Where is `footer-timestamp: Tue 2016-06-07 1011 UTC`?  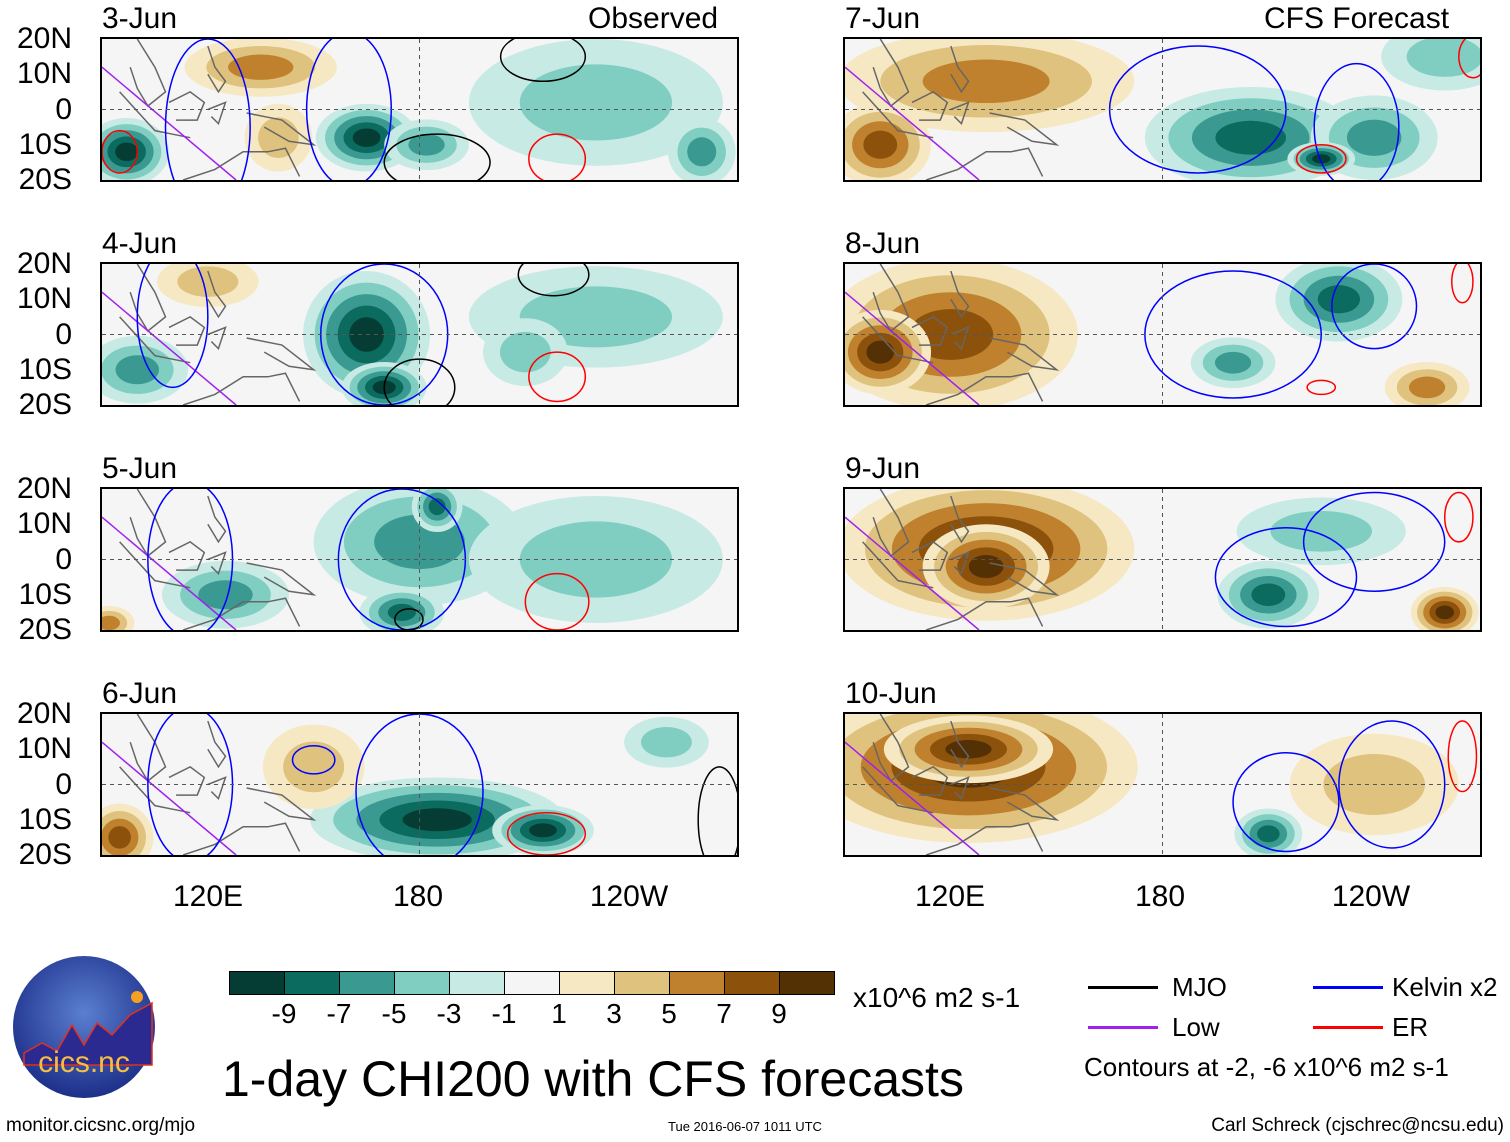 footer-timestamp: Tue 2016-06-07 1011 UTC is located at coordinates (745, 1126).